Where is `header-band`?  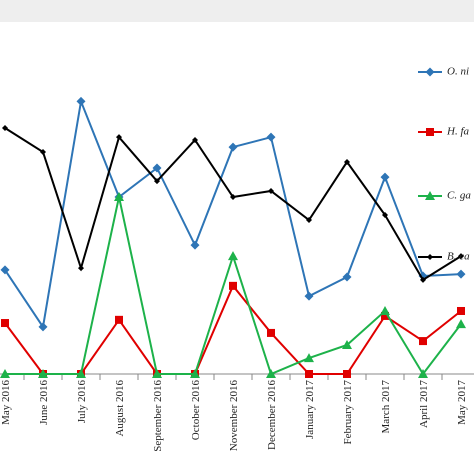 header-band is located at coordinates (237, 11).